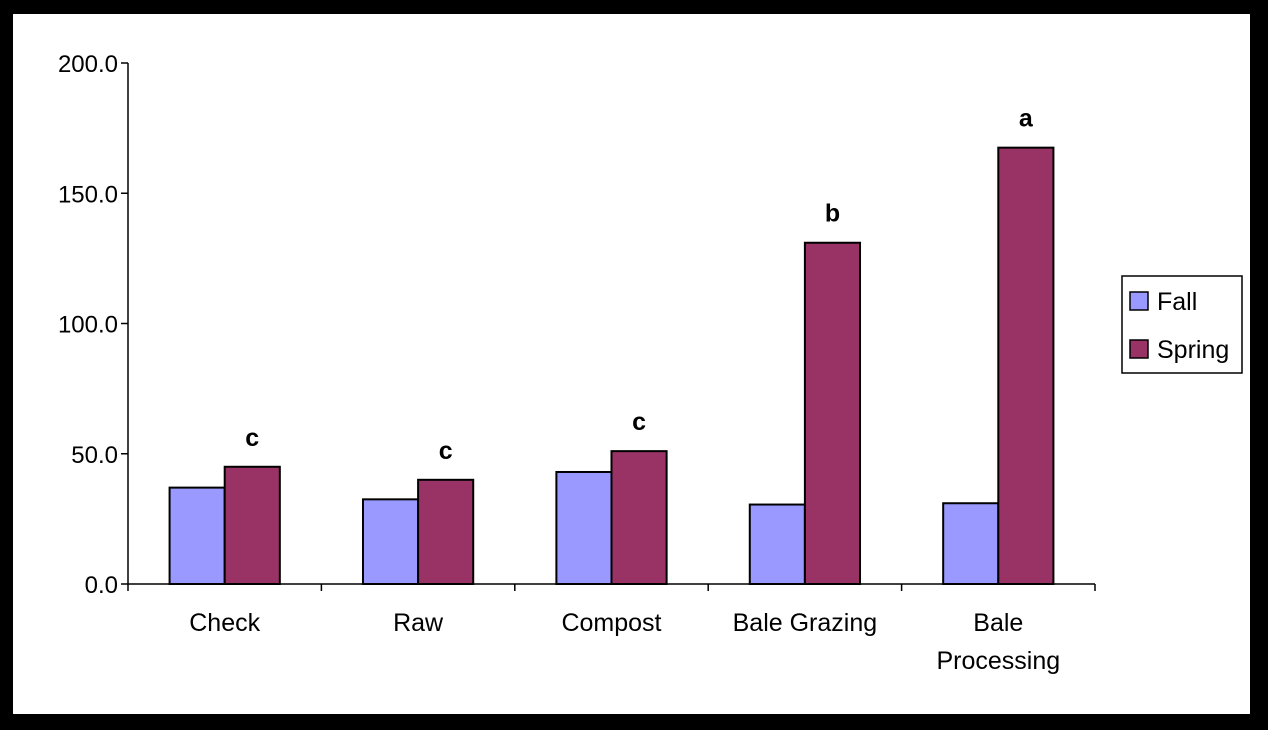 The image size is (1268, 730). What do you see at coordinates (446, 531) in the screenshot?
I see `bar-spring-raw` at bounding box center [446, 531].